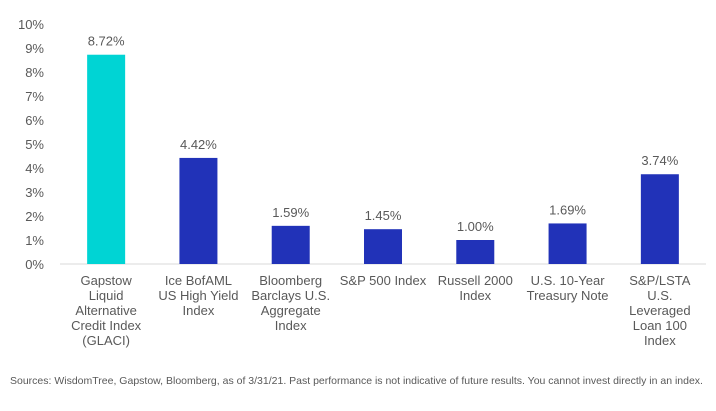 The width and height of the screenshot is (716, 411). What do you see at coordinates (290, 212) in the screenshot?
I see `data-label: 1.59%` at bounding box center [290, 212].